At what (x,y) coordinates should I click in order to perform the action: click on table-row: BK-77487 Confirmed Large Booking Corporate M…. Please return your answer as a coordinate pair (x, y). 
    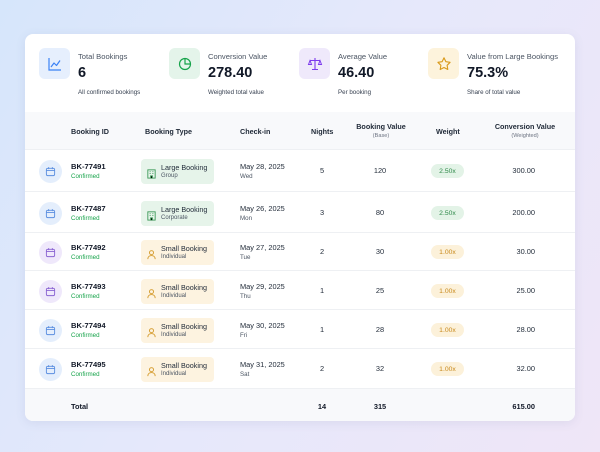
    Looking at the image, I should click on (300, 211).